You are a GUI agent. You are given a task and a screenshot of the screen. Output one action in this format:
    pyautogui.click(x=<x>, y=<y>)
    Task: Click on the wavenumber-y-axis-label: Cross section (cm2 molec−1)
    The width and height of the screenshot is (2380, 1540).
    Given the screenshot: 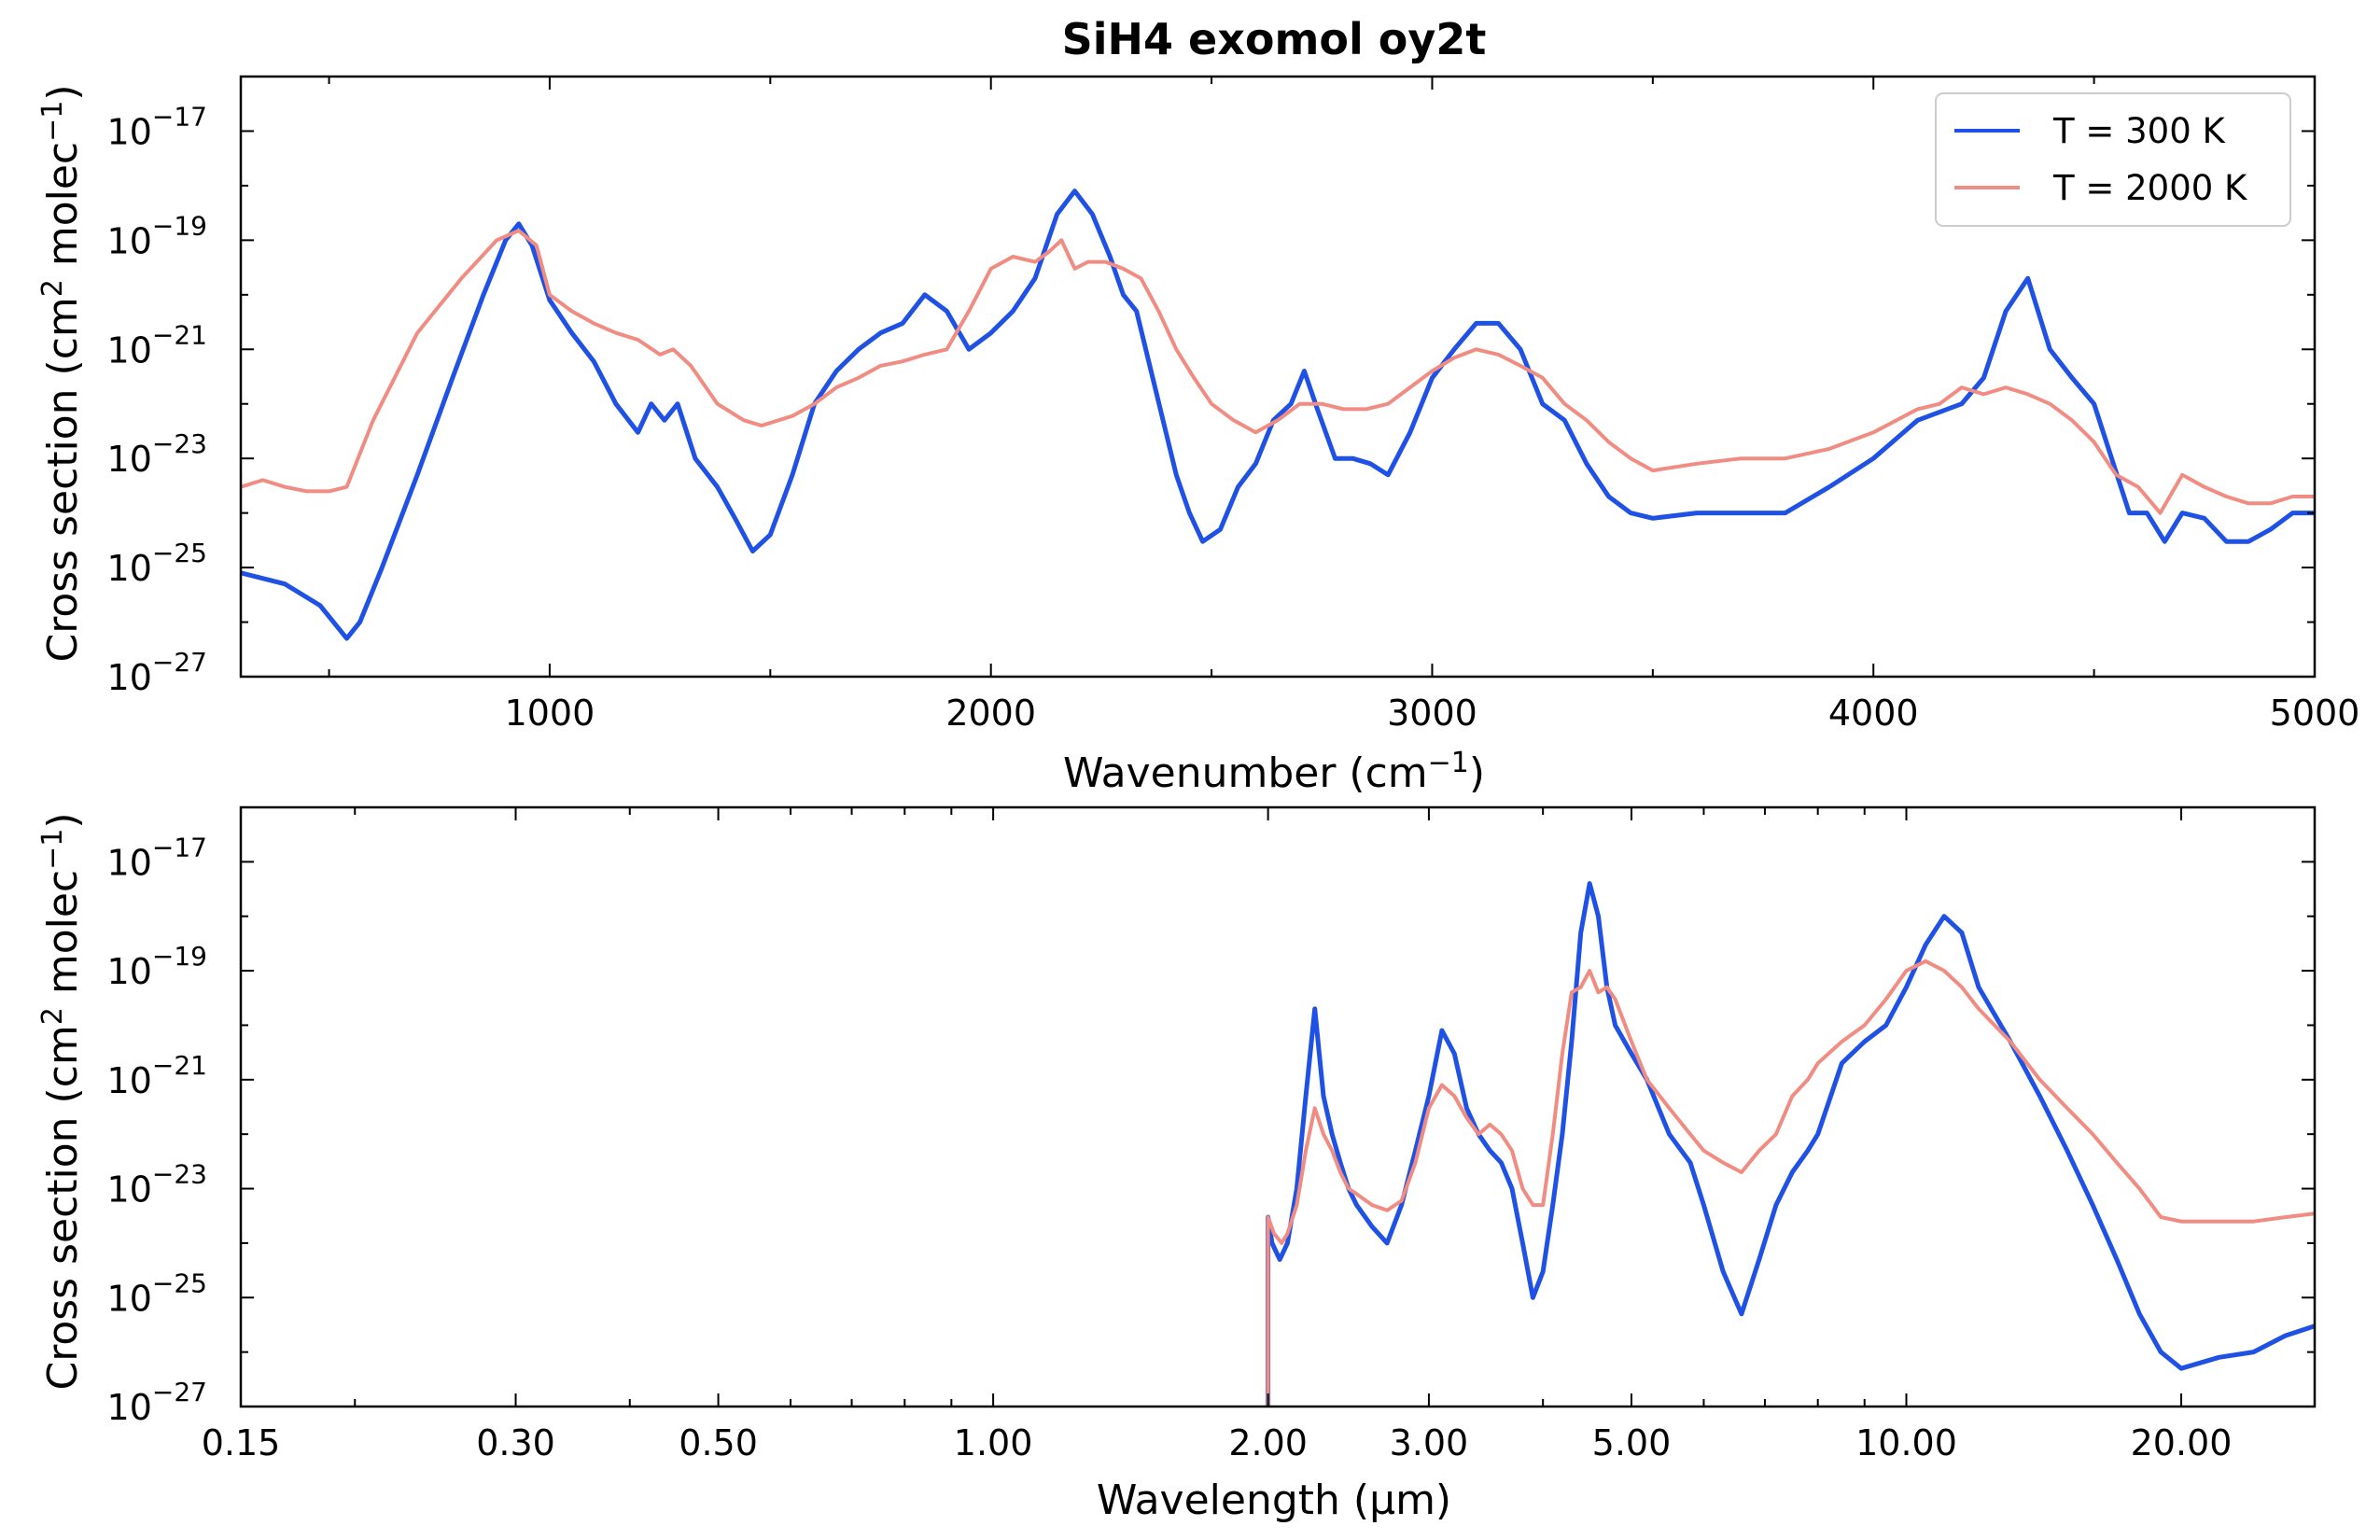 What is the action you would take?
    pyautogui.click(x=61, y=373)
    